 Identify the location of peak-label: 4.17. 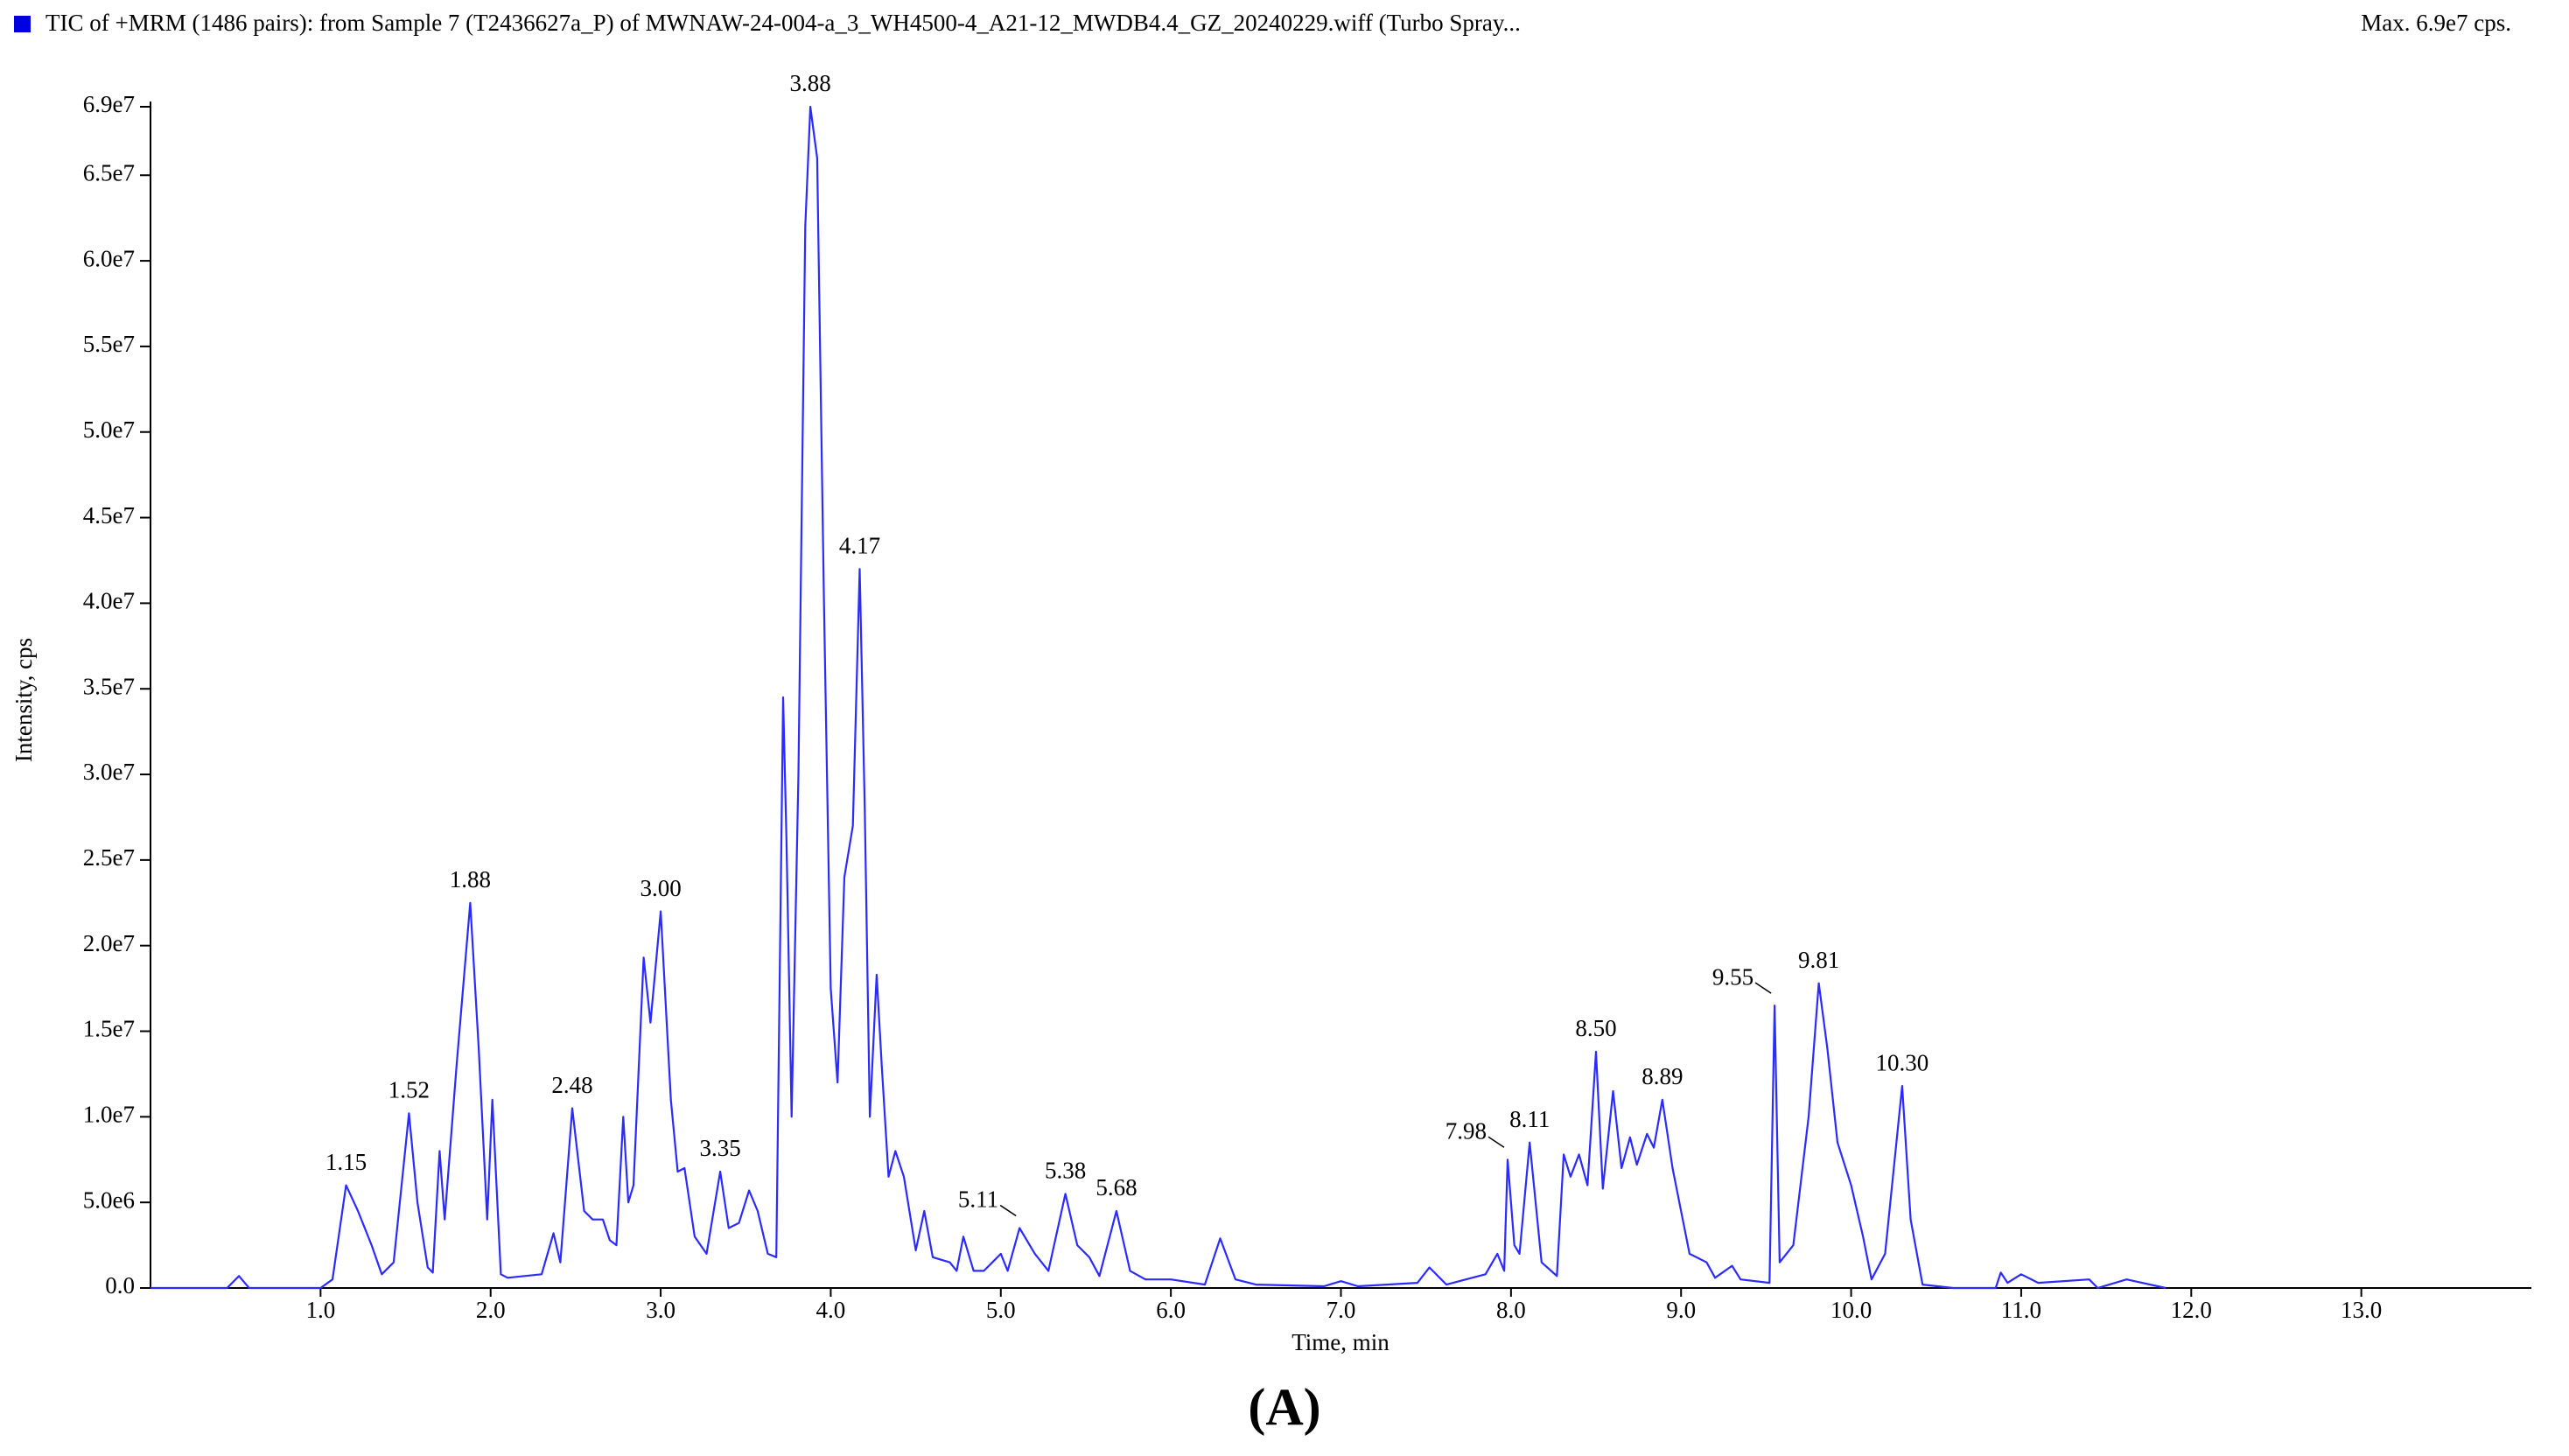
(859, 545).